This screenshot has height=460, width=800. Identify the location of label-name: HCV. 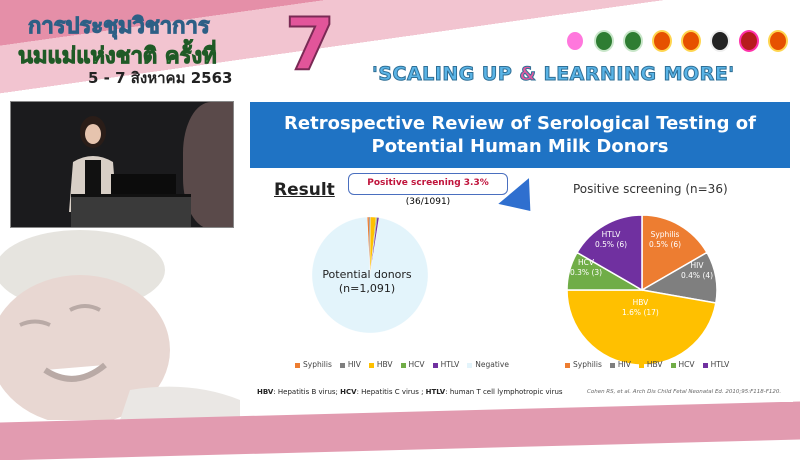
(586, 262).